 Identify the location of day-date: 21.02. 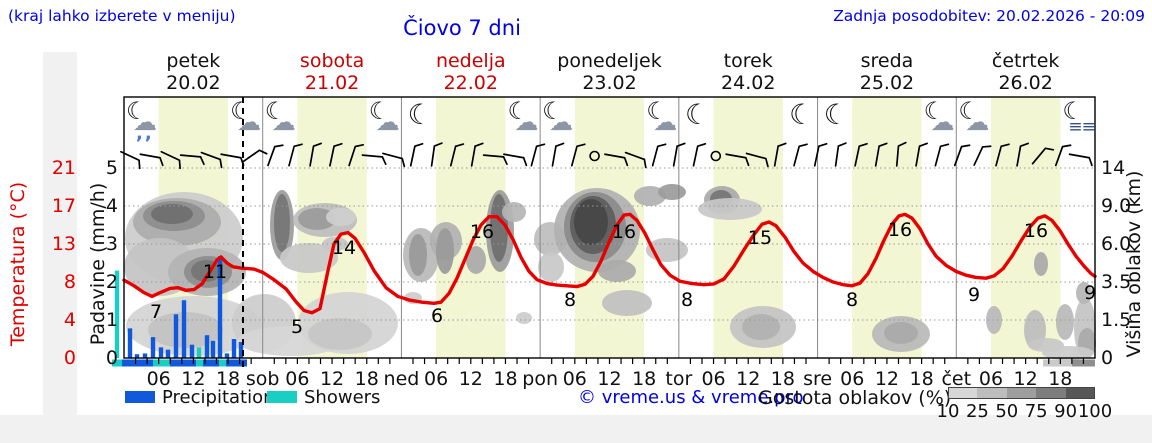
(332, 83).